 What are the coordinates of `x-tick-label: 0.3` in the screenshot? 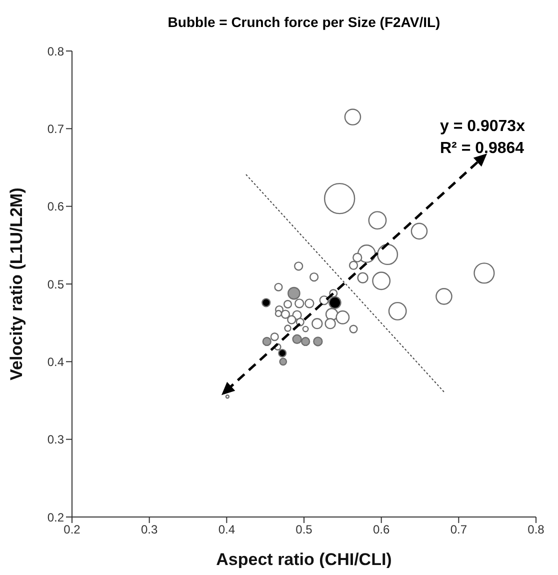 It's located at (149, 529).